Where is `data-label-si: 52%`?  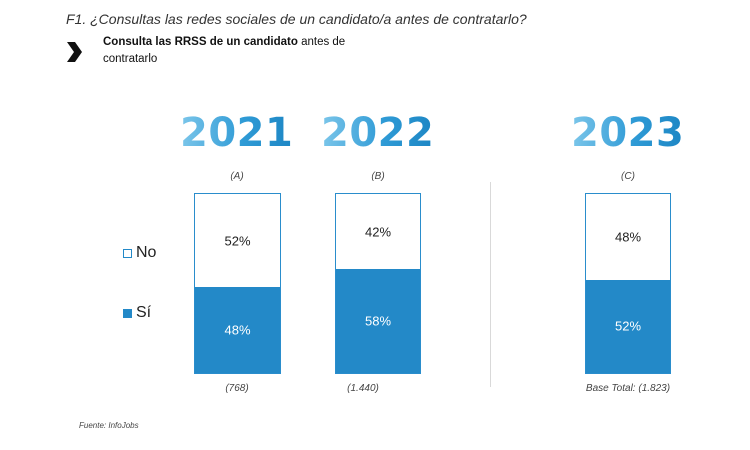 data-label-si: 52% is located at coordinates (628, 326).